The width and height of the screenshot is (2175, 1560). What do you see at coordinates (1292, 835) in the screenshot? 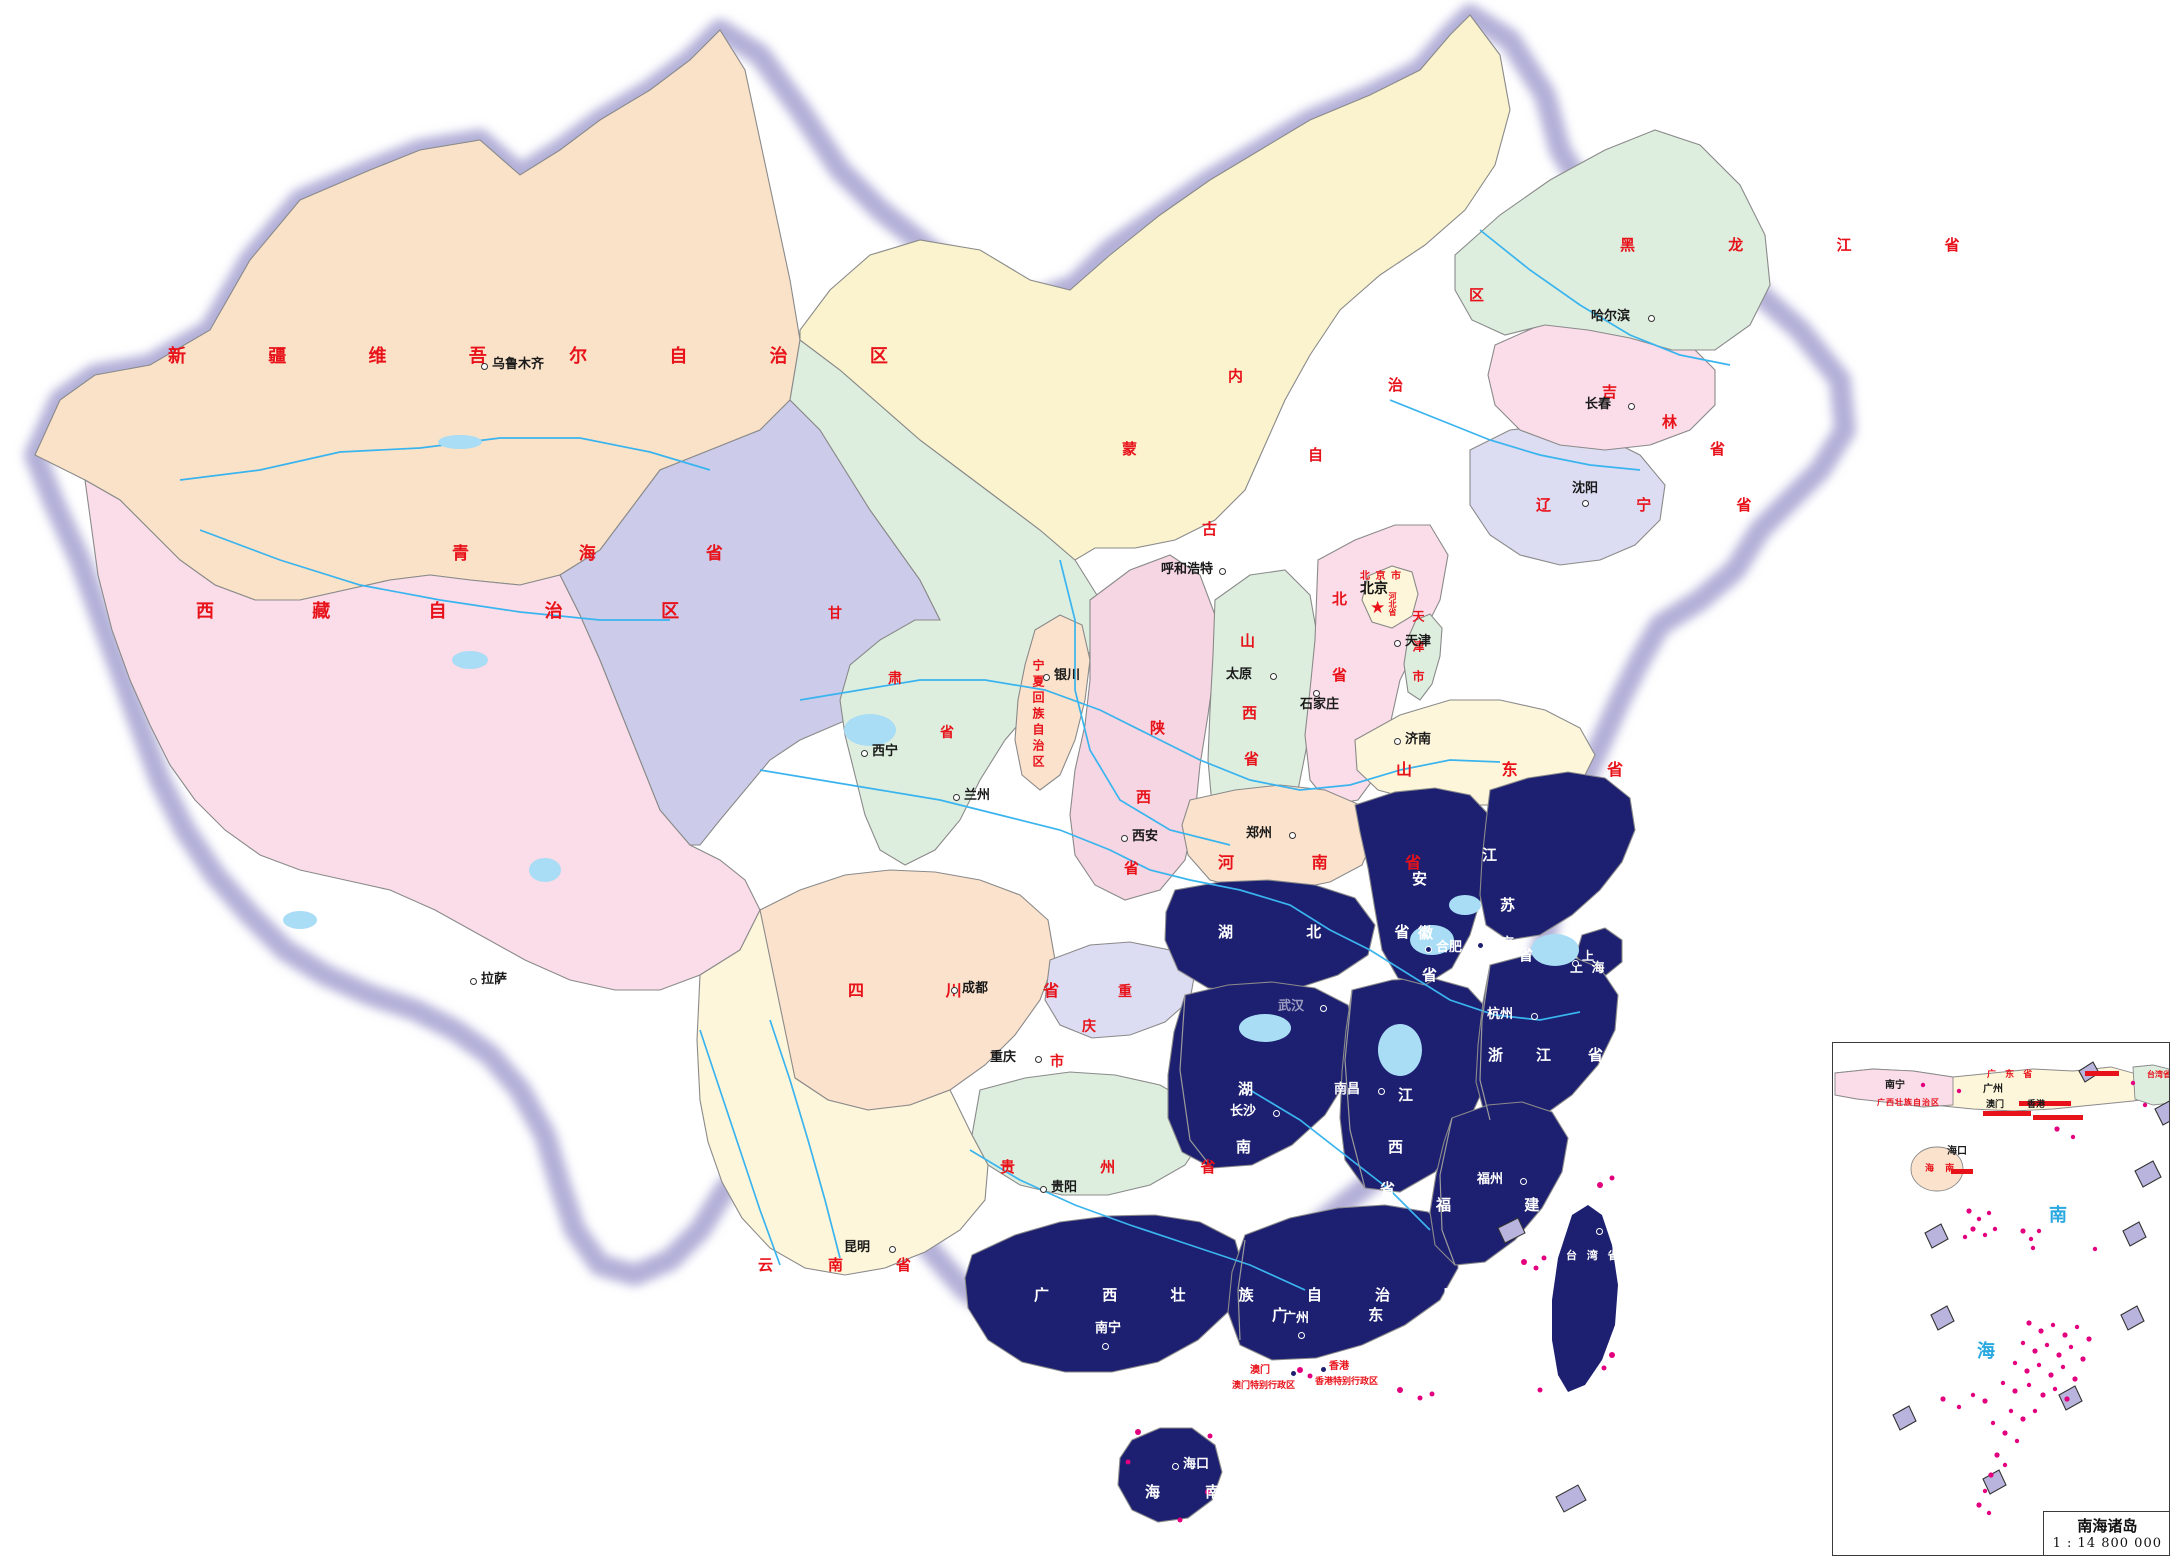
I see `city-dot-zhengzhou` at bounding box center [1292, 835].